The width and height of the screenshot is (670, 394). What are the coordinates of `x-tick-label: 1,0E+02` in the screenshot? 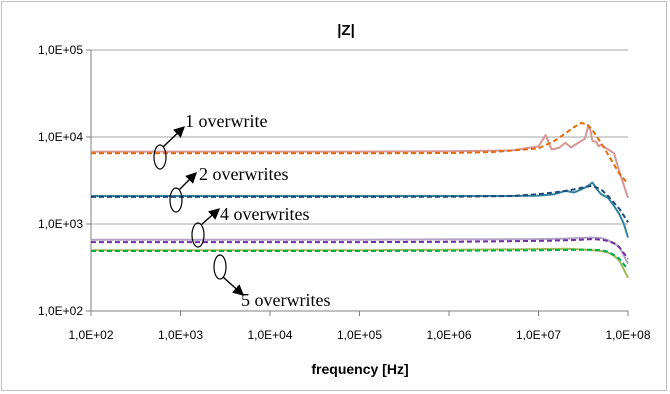 It's located at (90, 335).